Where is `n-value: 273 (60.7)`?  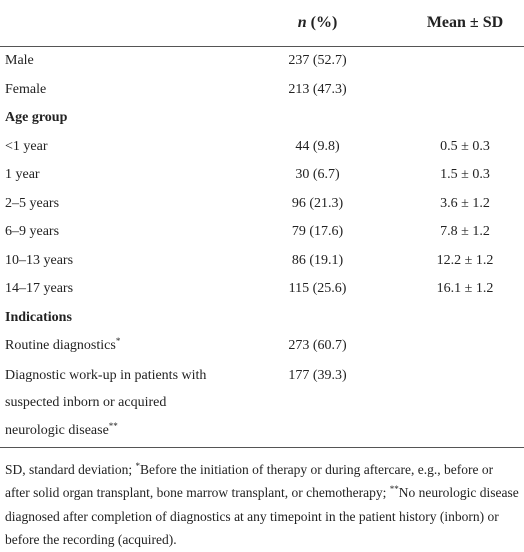
n-value: 273 (60.7) is located at coordinates (317, 346).